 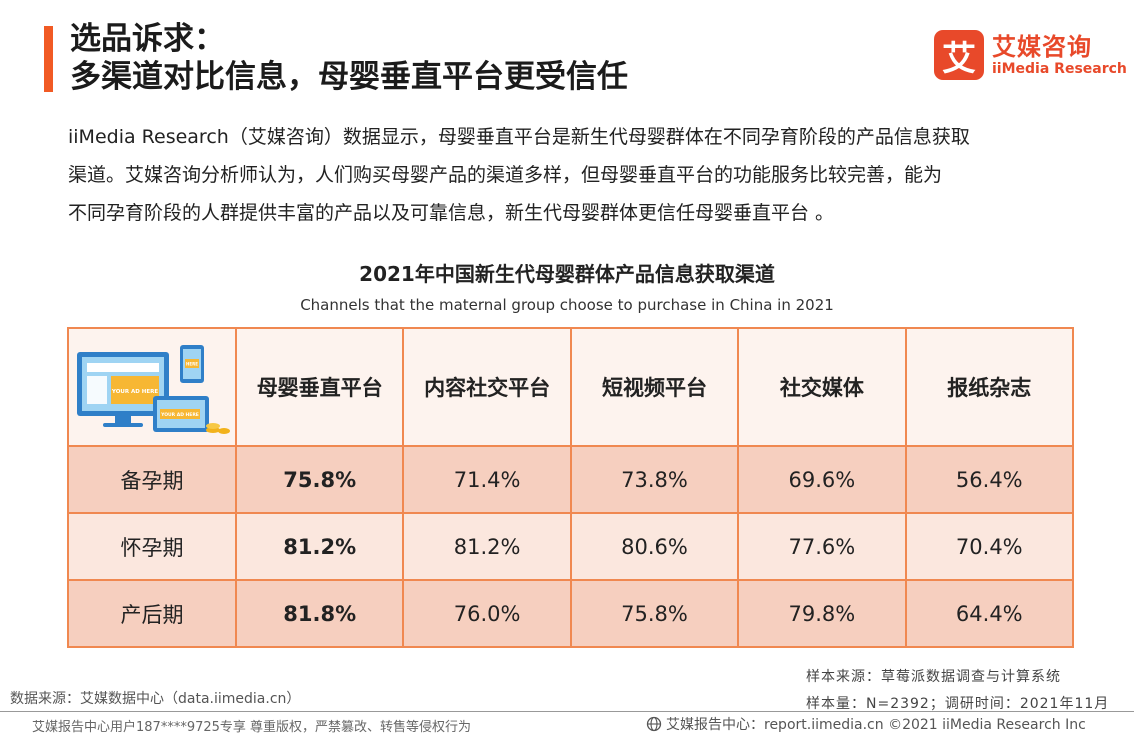 I want to click on title-line-1: 选品诉求：, so click(x=147, y=39).